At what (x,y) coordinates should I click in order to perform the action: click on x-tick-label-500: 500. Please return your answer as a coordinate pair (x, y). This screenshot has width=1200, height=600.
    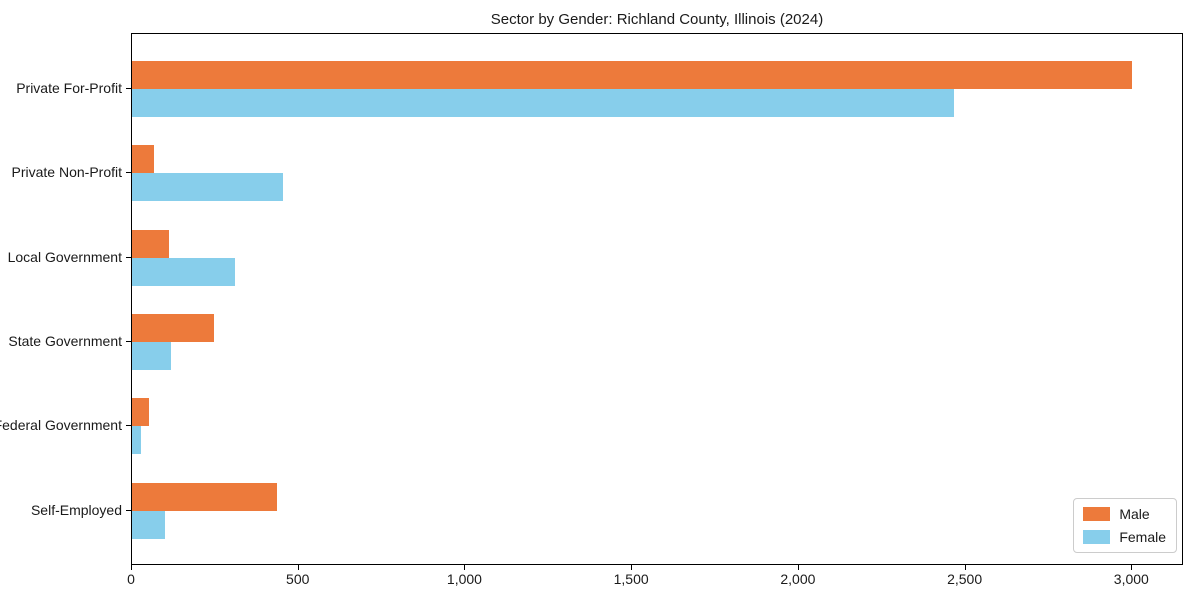
    Looking at the image, I should click on (298, 579).